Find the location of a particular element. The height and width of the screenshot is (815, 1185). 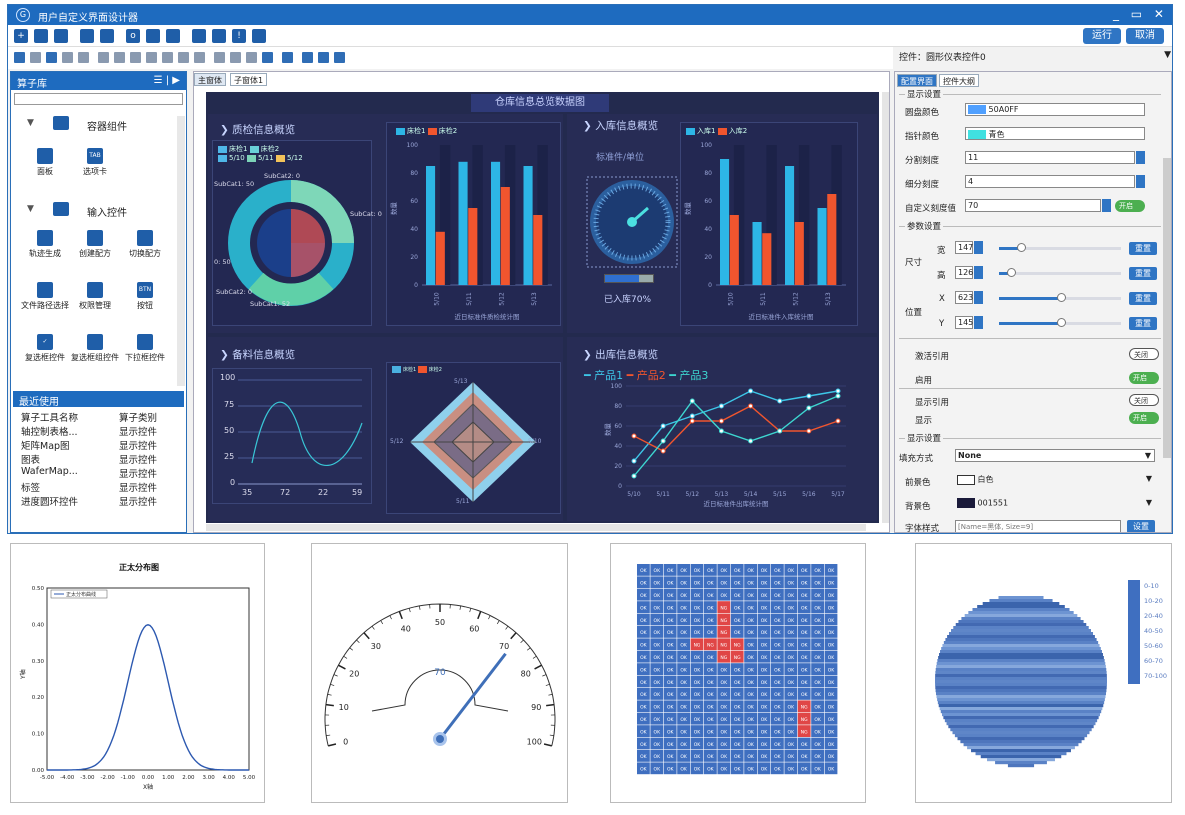

ctl-button: BTN 按钮 is located at coordinates (145, 296).